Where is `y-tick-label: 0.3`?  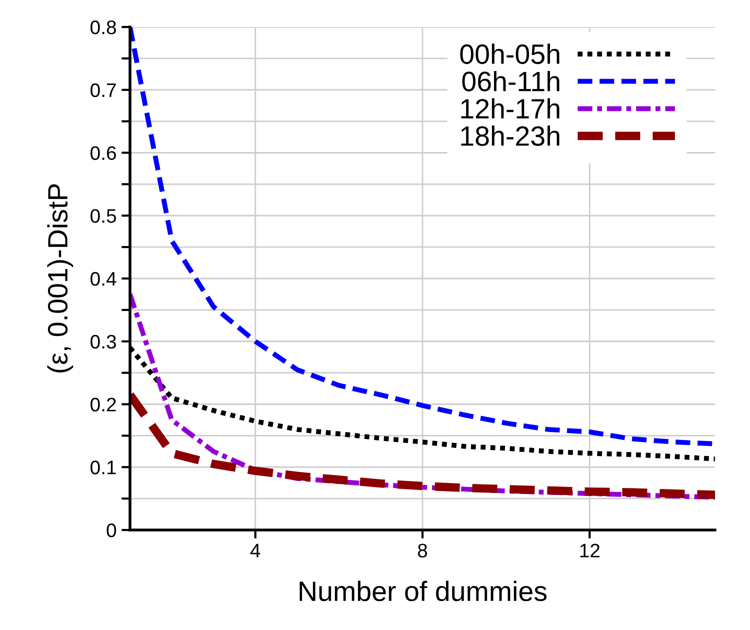 y-tick-label: 0.3 is located at coordinates (103, 341).